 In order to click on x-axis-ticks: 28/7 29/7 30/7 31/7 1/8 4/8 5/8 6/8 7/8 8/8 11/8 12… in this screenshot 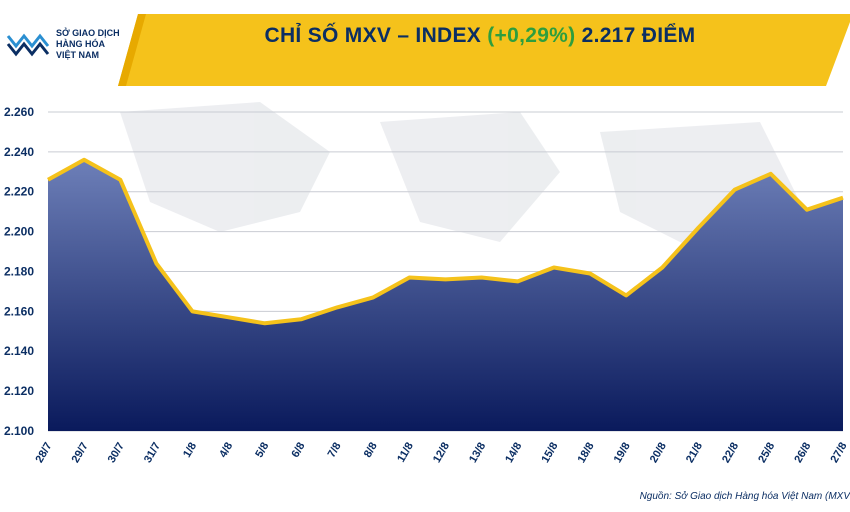, I will do `click(441, 453)`.